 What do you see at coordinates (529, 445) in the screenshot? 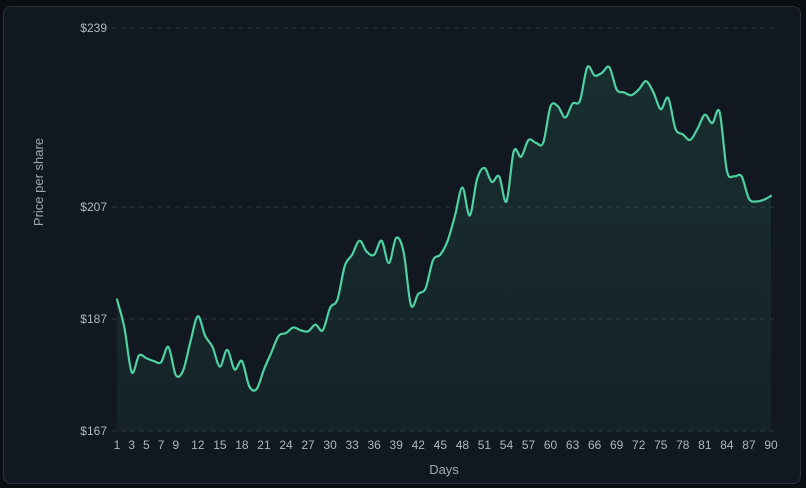
I see `x-tick-label: 57` at bounding box center [529, 445].